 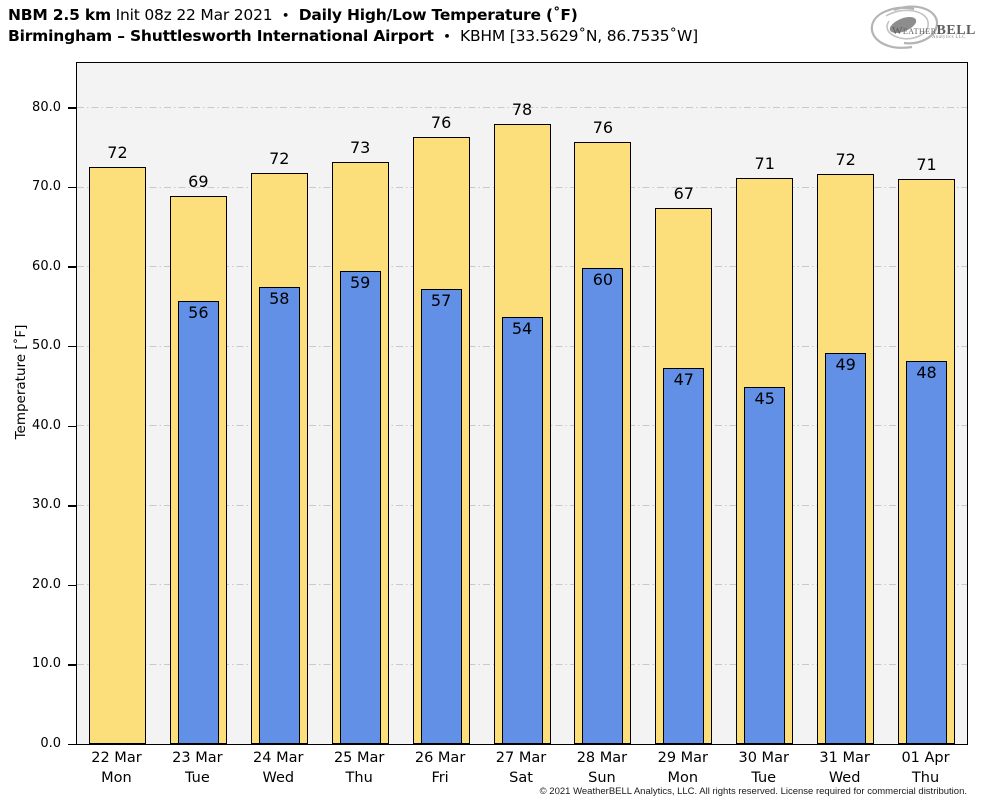 I want to click on logo-swirl-icon, so click(x=904, y=27).